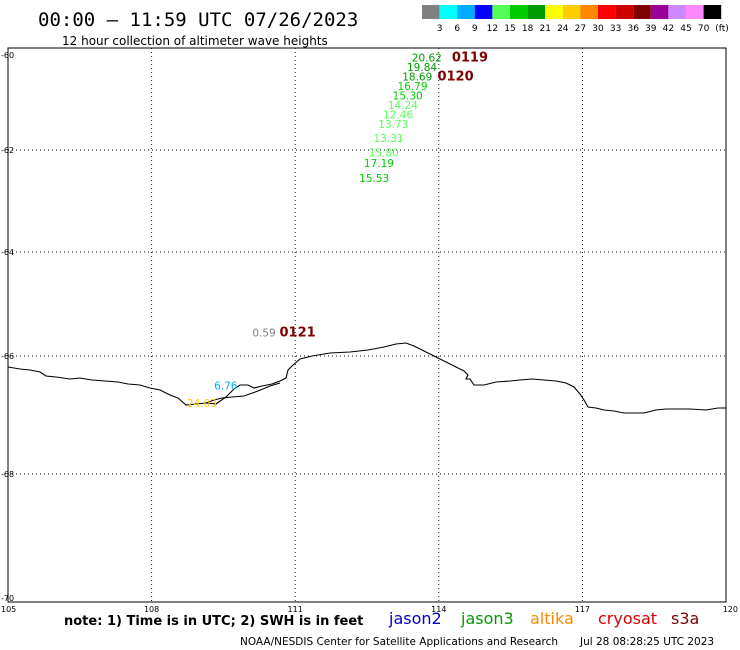 Image resolution: width=740 pixels, height=650 pixels. Describe the element at coordinates (403, 106) in the screenshot. I see `wave-height-value: 14.24` at that location.